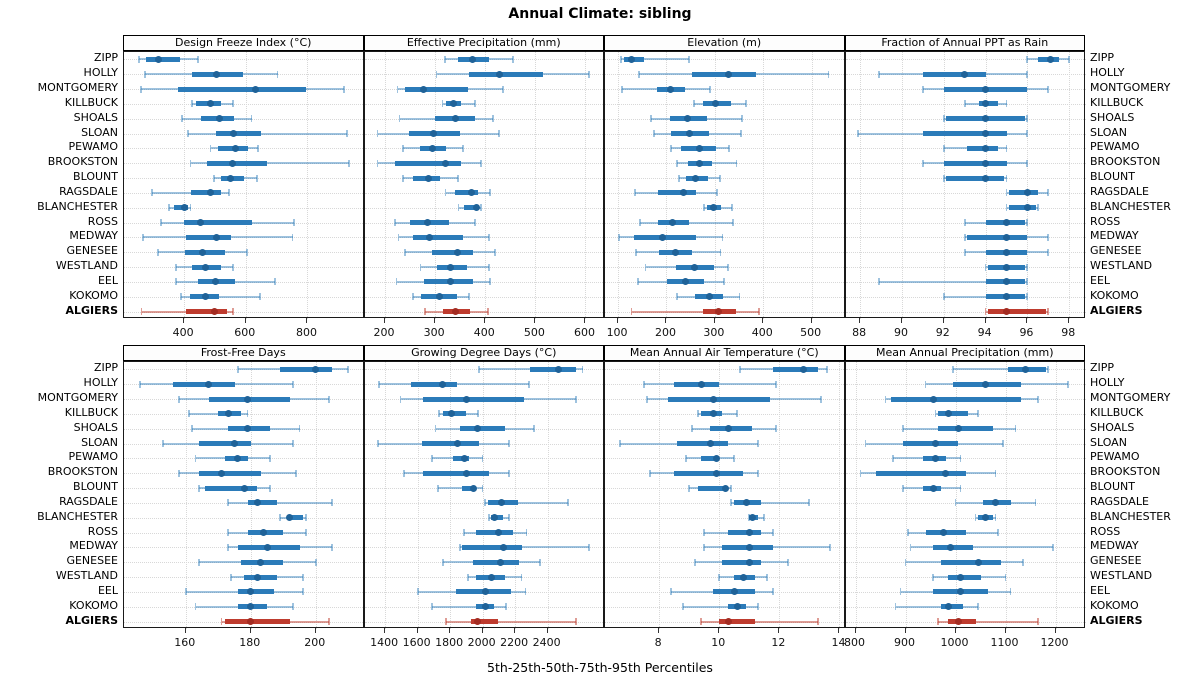 Image resolution: width=1200 pixels, height=700 pixels. What do you see at coordinates (484, 332) in the screenshot?
I see `axis-tick-label: 400` at bounding box center [484, 332].